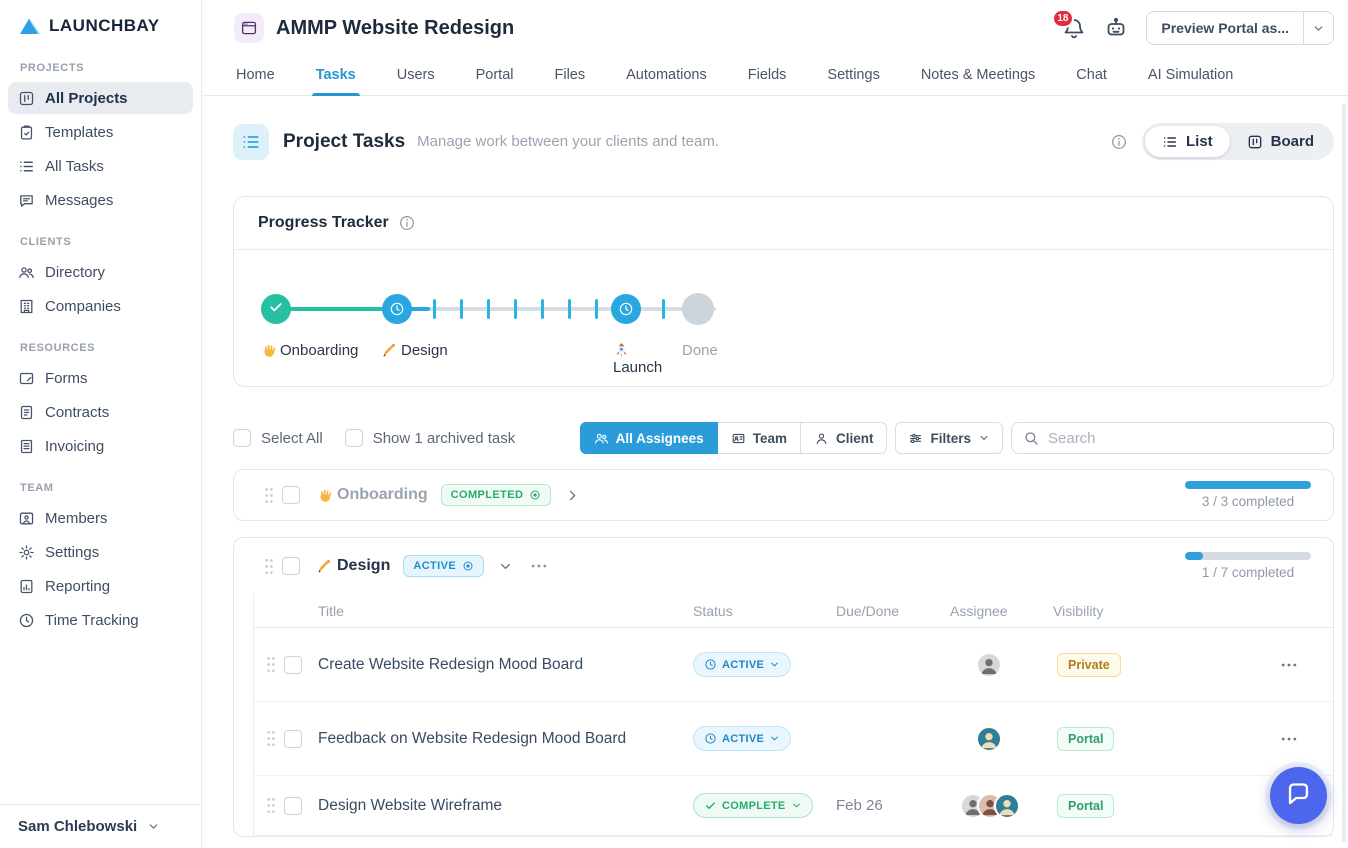 The image size is (1348, 848). I want to click on tab-ai-simulation: AI Simulation, so click(1190, 74).